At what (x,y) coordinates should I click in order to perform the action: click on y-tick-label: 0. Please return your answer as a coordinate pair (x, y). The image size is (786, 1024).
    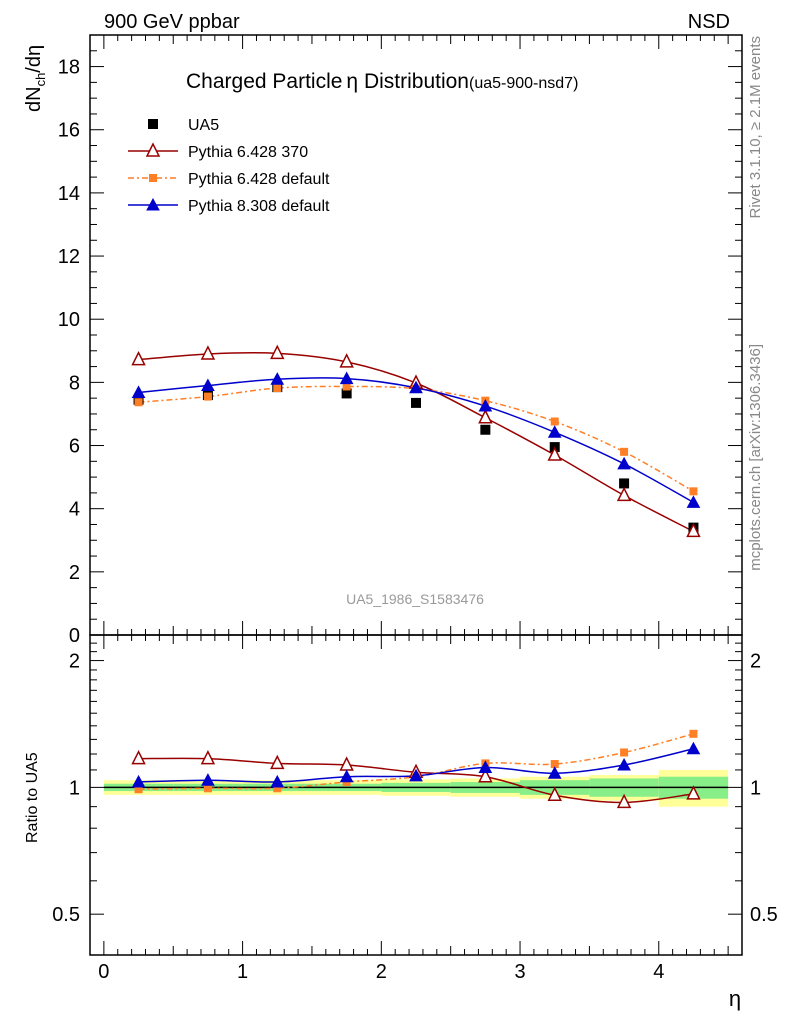
    Looking at the image, I should click on (74, 636).